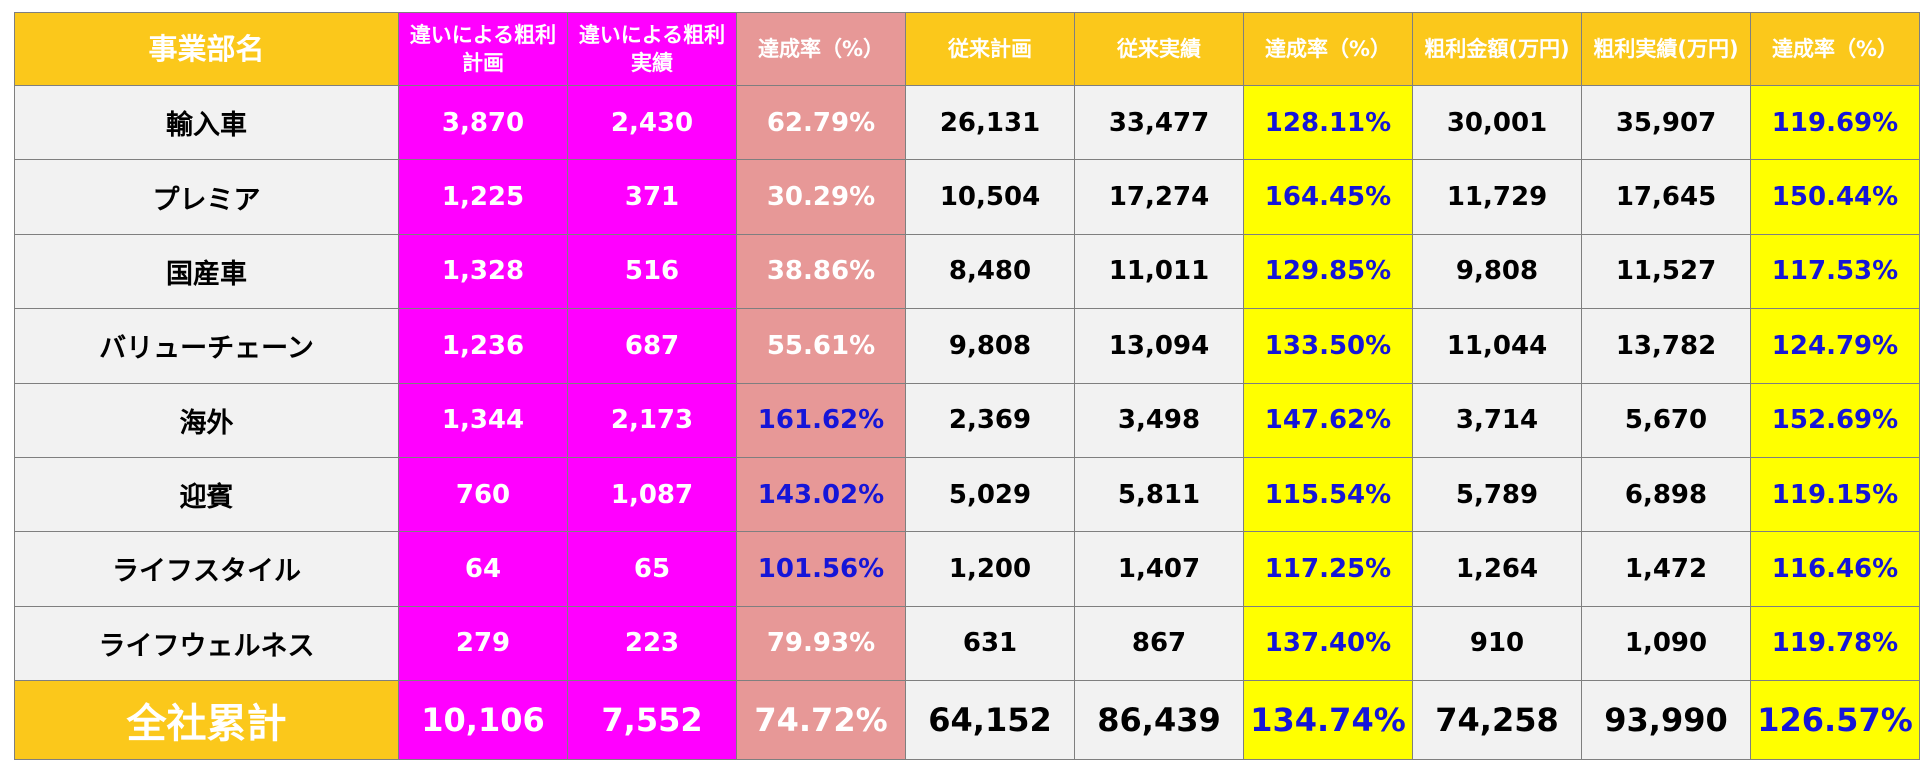 The width and height of the screenshot is (1932, 771). Describe the element at coordinates (483, 346) in the screenshot. I see `gp-plan-cell: 1,236` at that location.